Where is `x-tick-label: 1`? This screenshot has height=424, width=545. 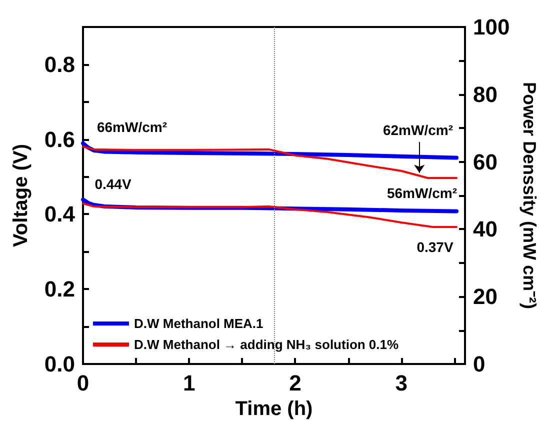
x-tick-label: 1 is located at coordinates (189, 383).